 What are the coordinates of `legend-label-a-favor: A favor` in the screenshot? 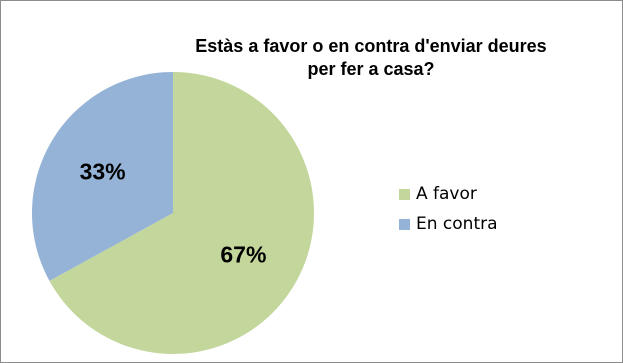 It's located at (446, 194).